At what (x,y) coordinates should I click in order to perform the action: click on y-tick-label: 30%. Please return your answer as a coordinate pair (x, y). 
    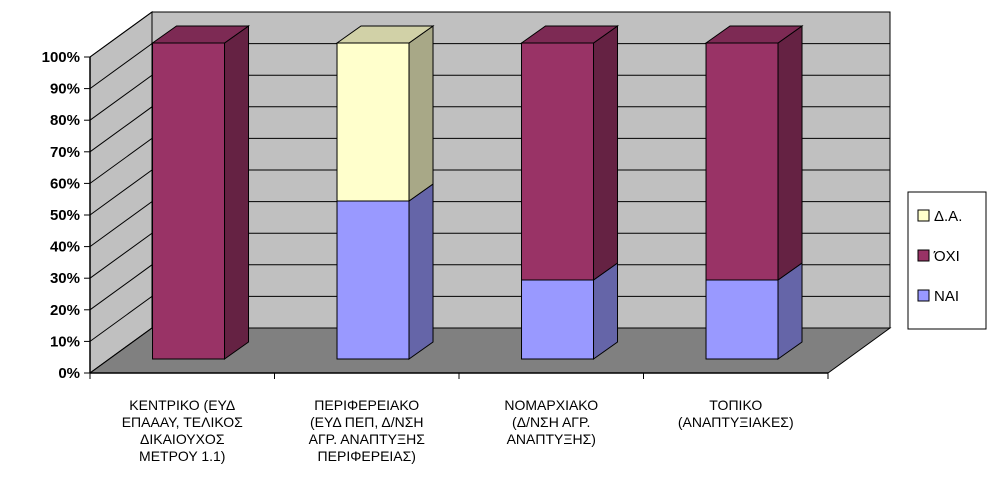
    Looking at the image, I should click on (65, 278).